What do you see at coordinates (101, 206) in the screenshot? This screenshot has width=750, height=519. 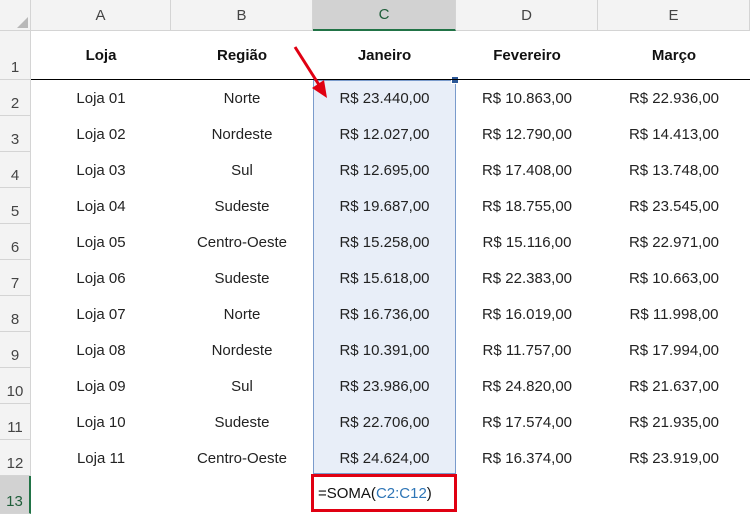 I see `table-cell: Loja 04` at bounding box center [101, 206].